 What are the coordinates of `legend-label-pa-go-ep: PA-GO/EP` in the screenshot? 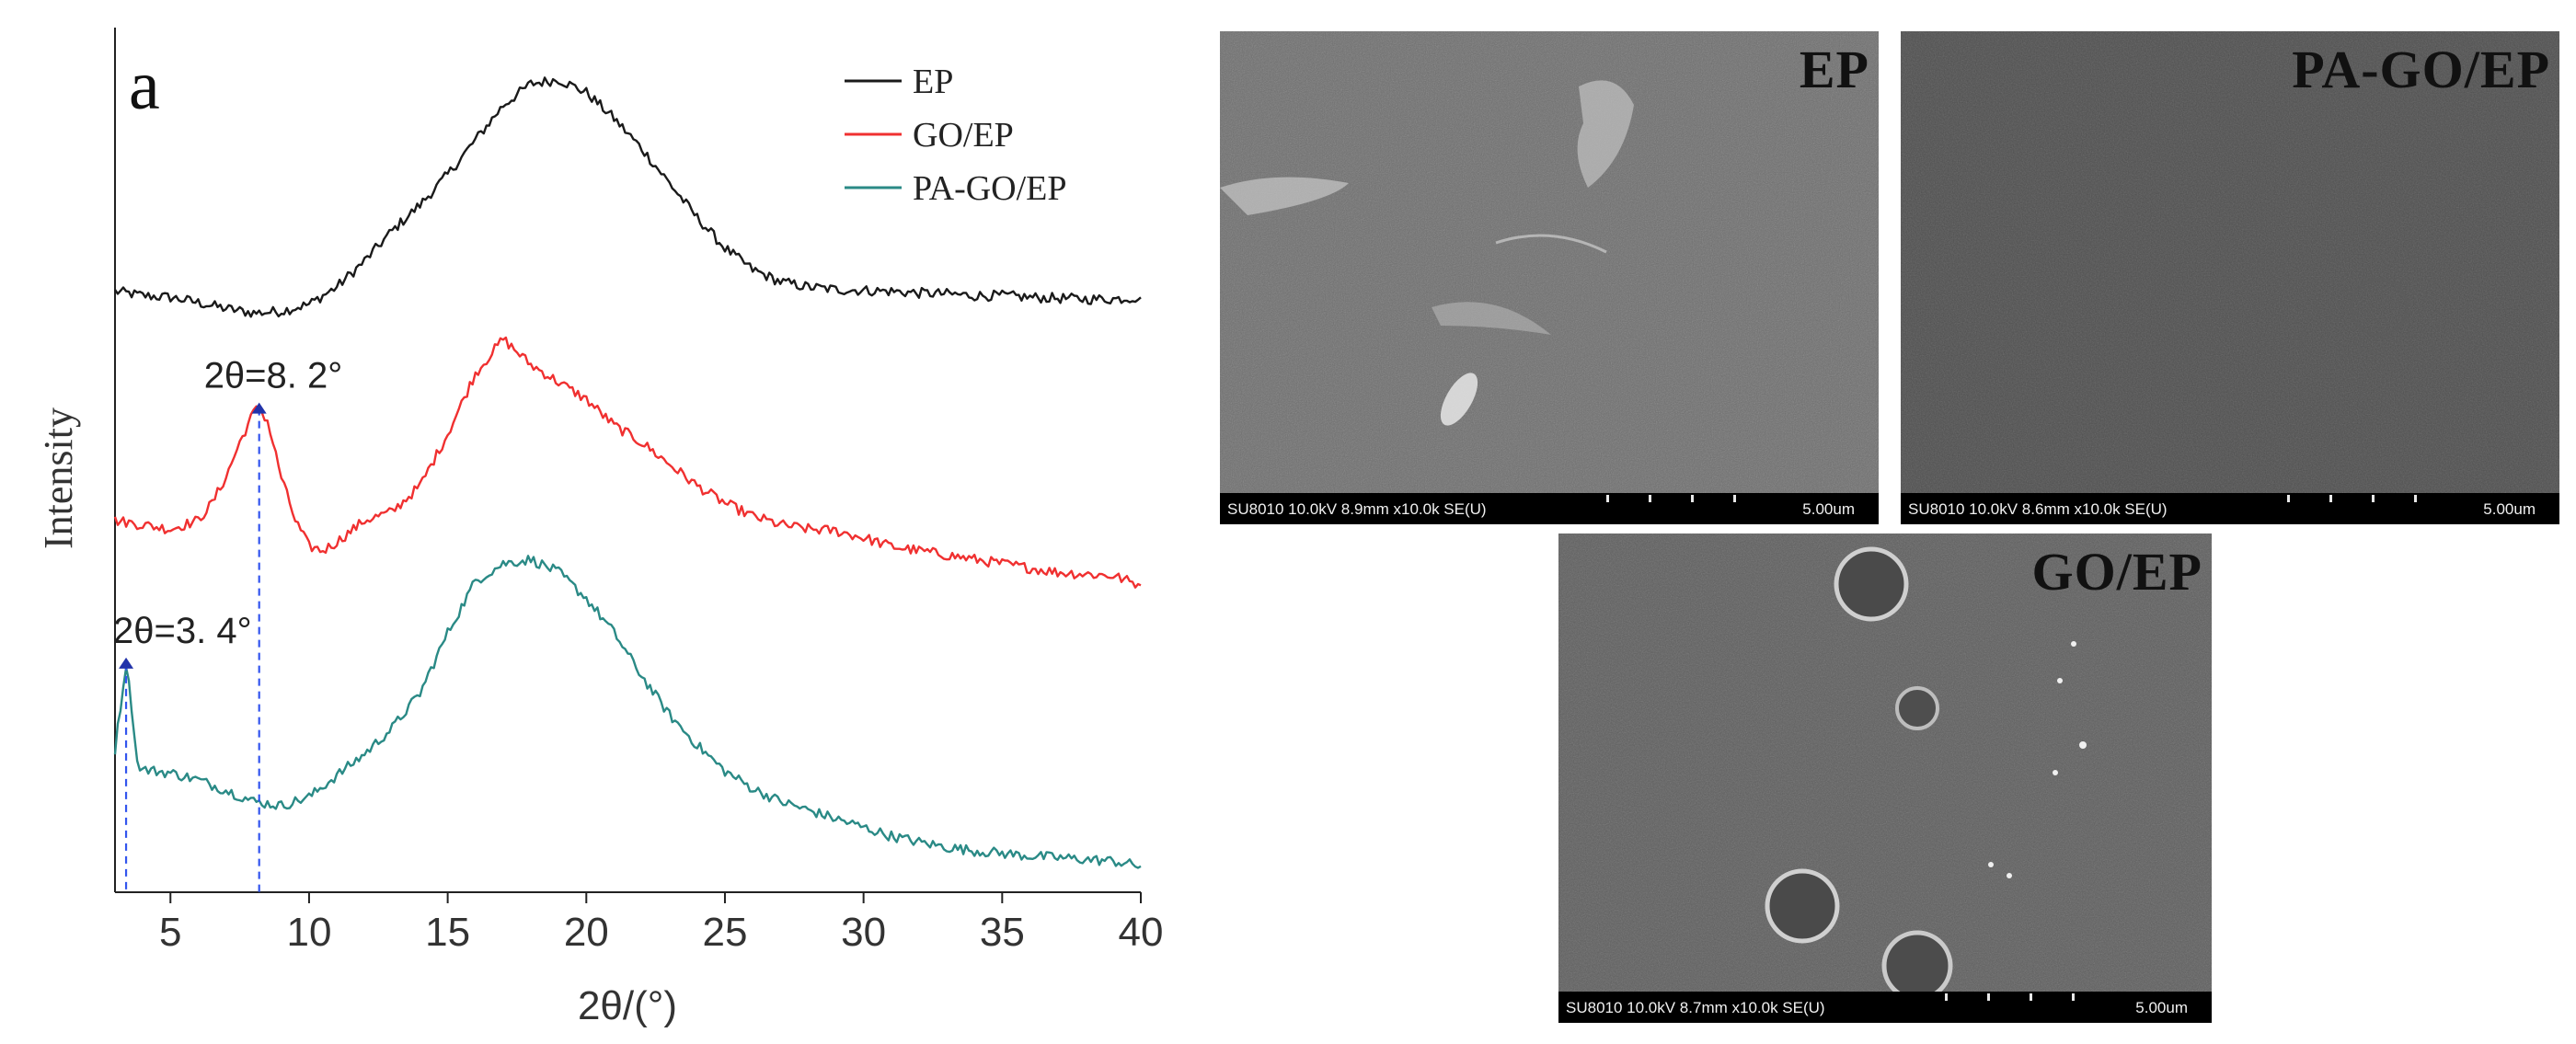 It's located at (990, 188).